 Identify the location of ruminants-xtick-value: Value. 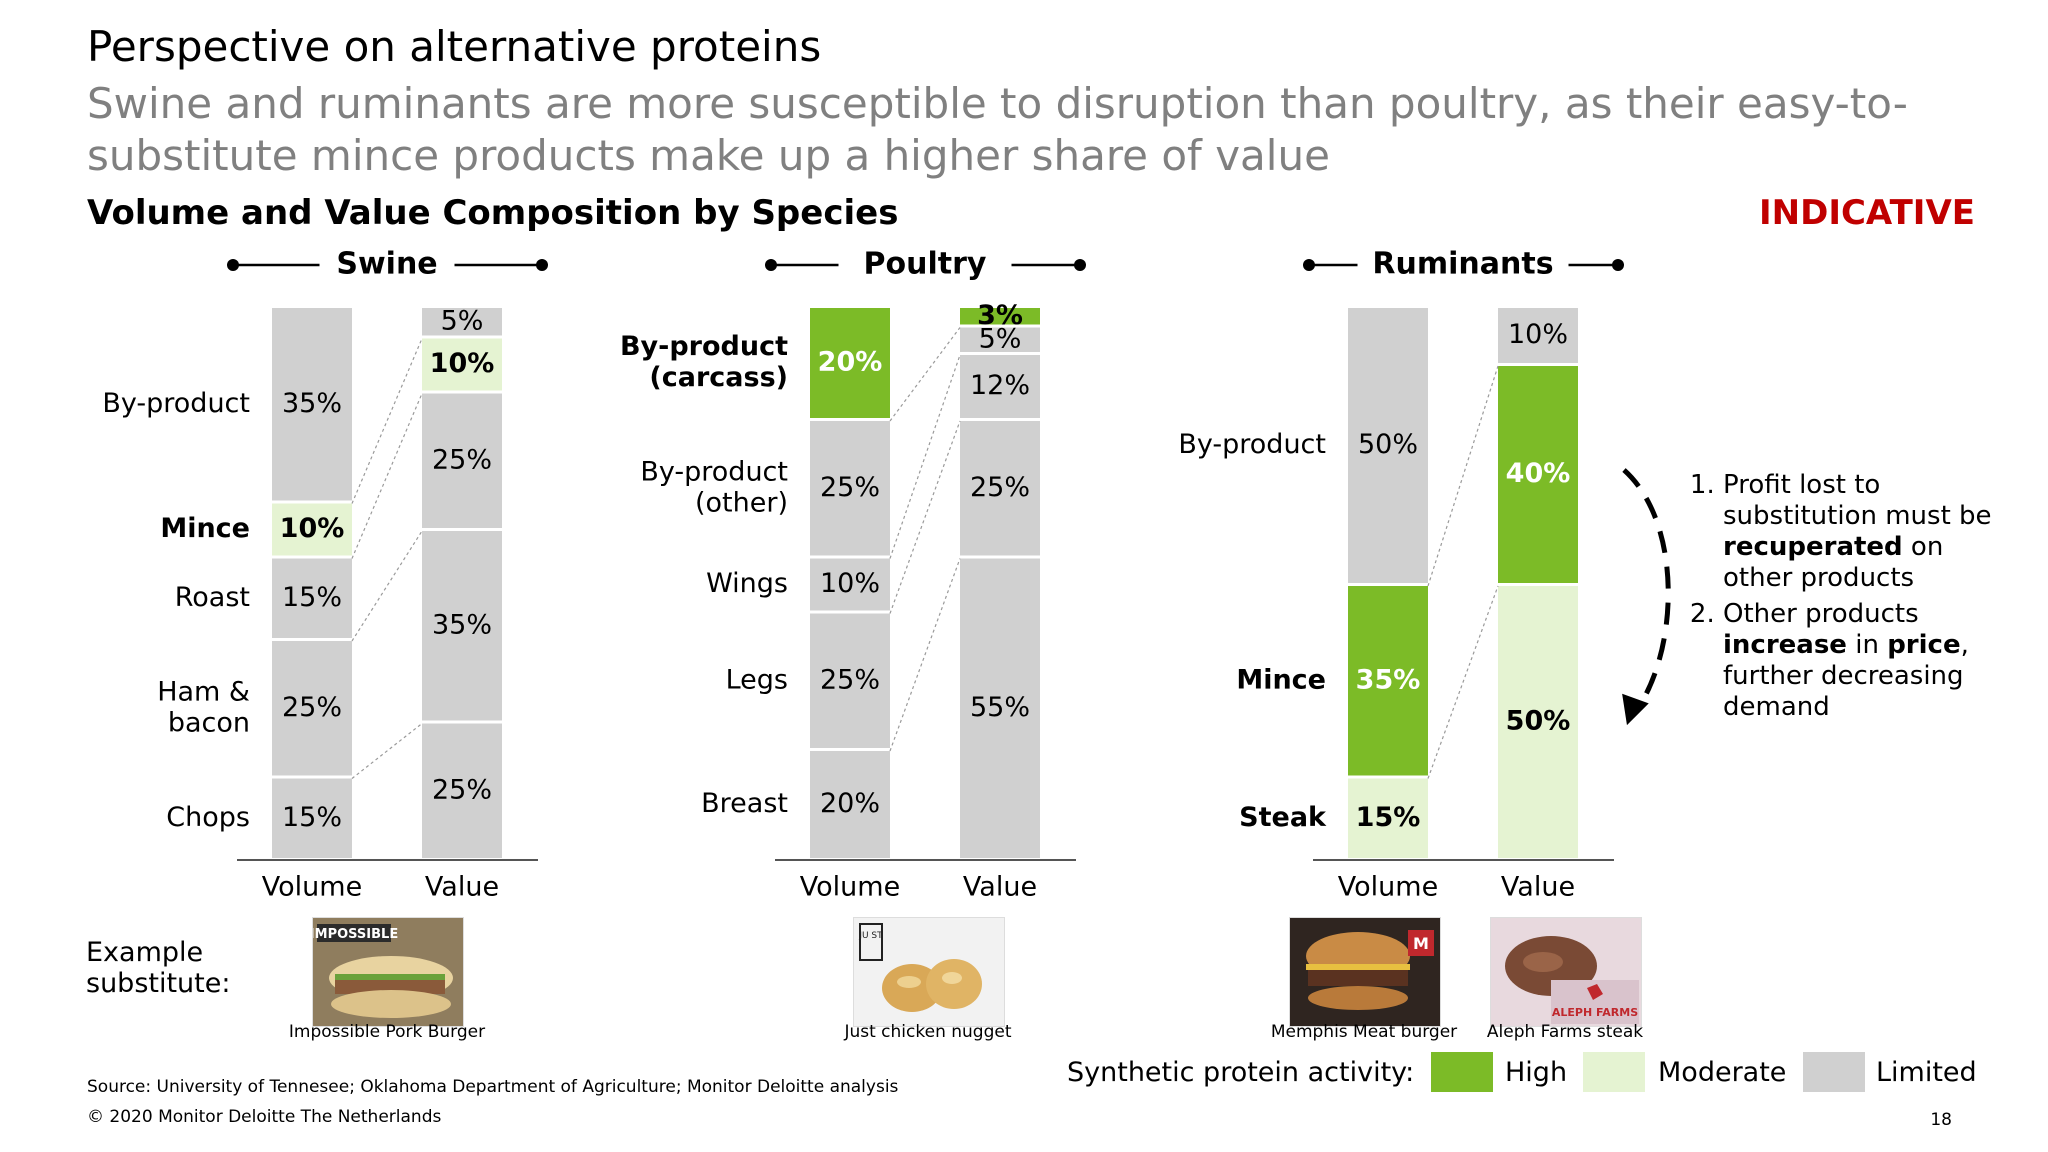
(1538, 887).